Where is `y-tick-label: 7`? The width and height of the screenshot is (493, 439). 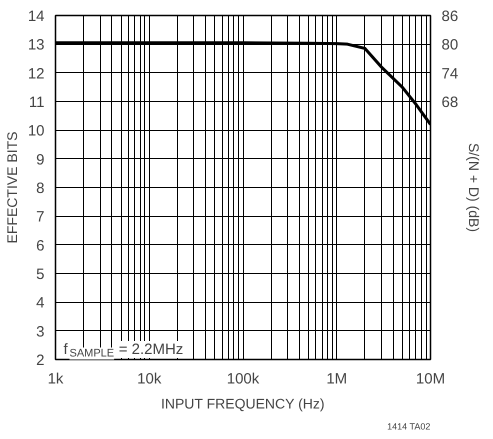 y-tick-label: 7 is located at coordinates (40, 217).